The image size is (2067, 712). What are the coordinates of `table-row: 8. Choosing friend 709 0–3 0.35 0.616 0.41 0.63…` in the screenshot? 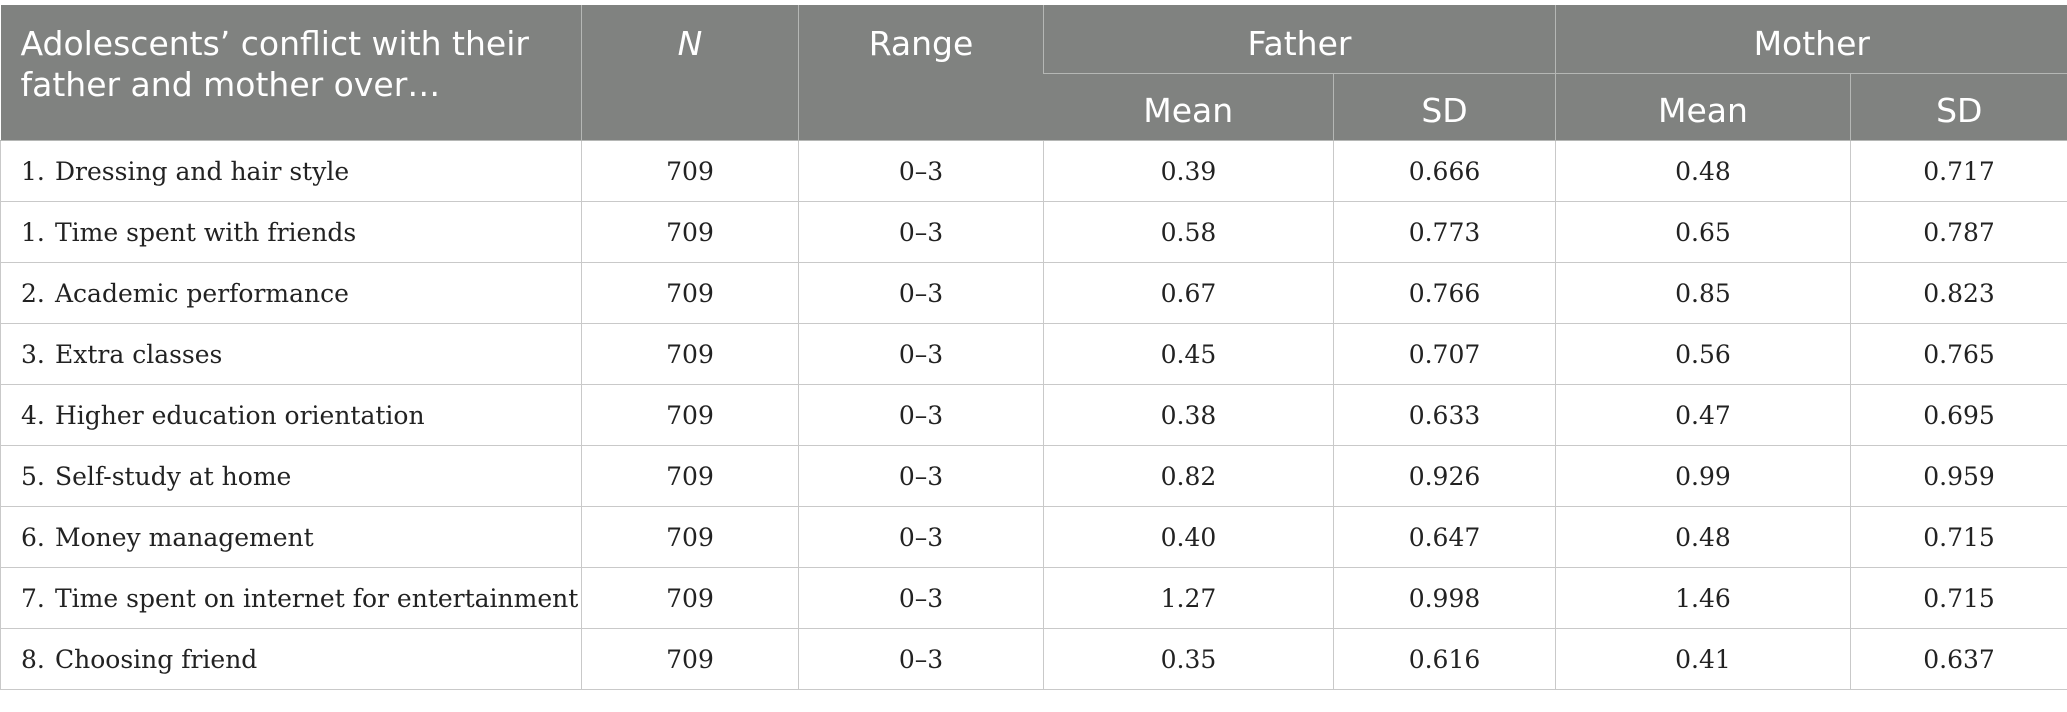 It's located at (1033, 659).